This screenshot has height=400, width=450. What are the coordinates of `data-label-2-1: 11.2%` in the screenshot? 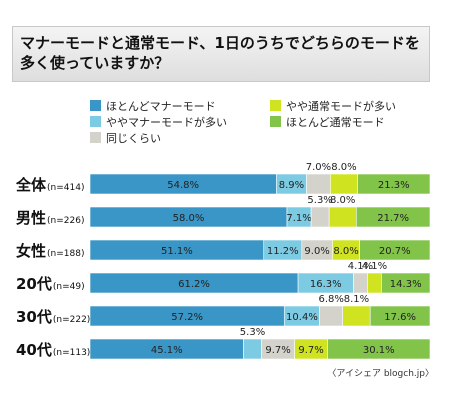 It's located at (283, 251).